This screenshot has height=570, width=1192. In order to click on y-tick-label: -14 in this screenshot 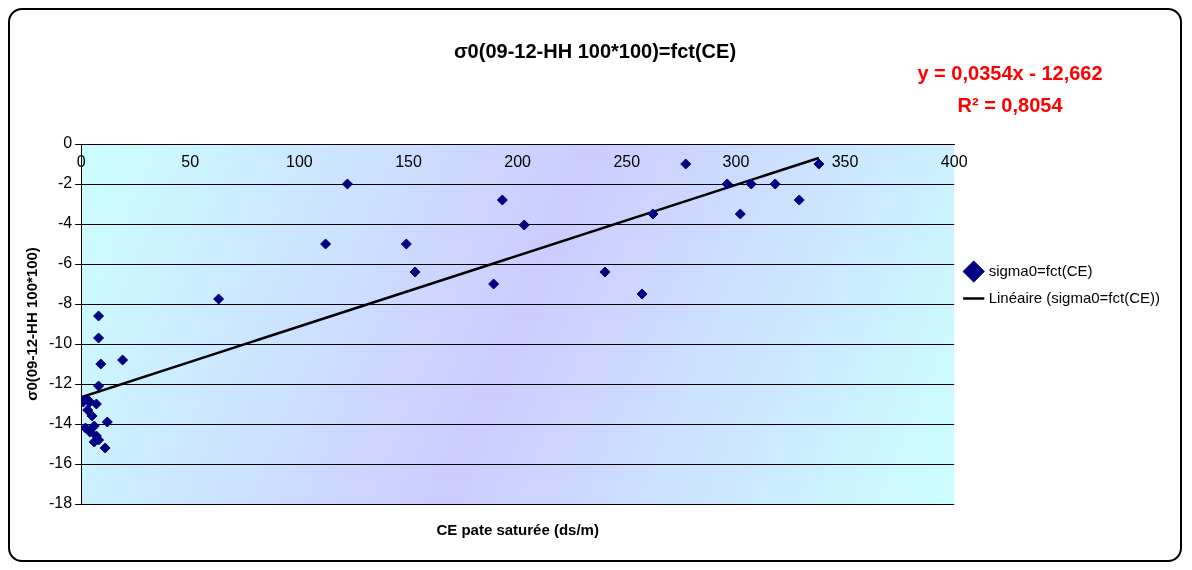, I will do `click(61, 423)`.